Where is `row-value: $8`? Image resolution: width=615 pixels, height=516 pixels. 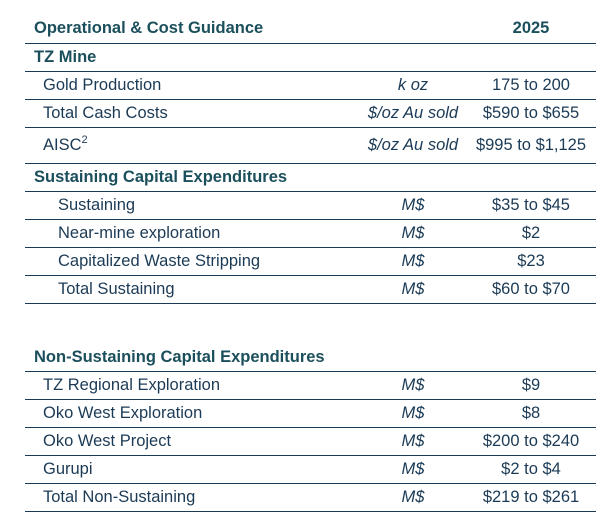
row-value: $8 is located at coordinates (531, 413).